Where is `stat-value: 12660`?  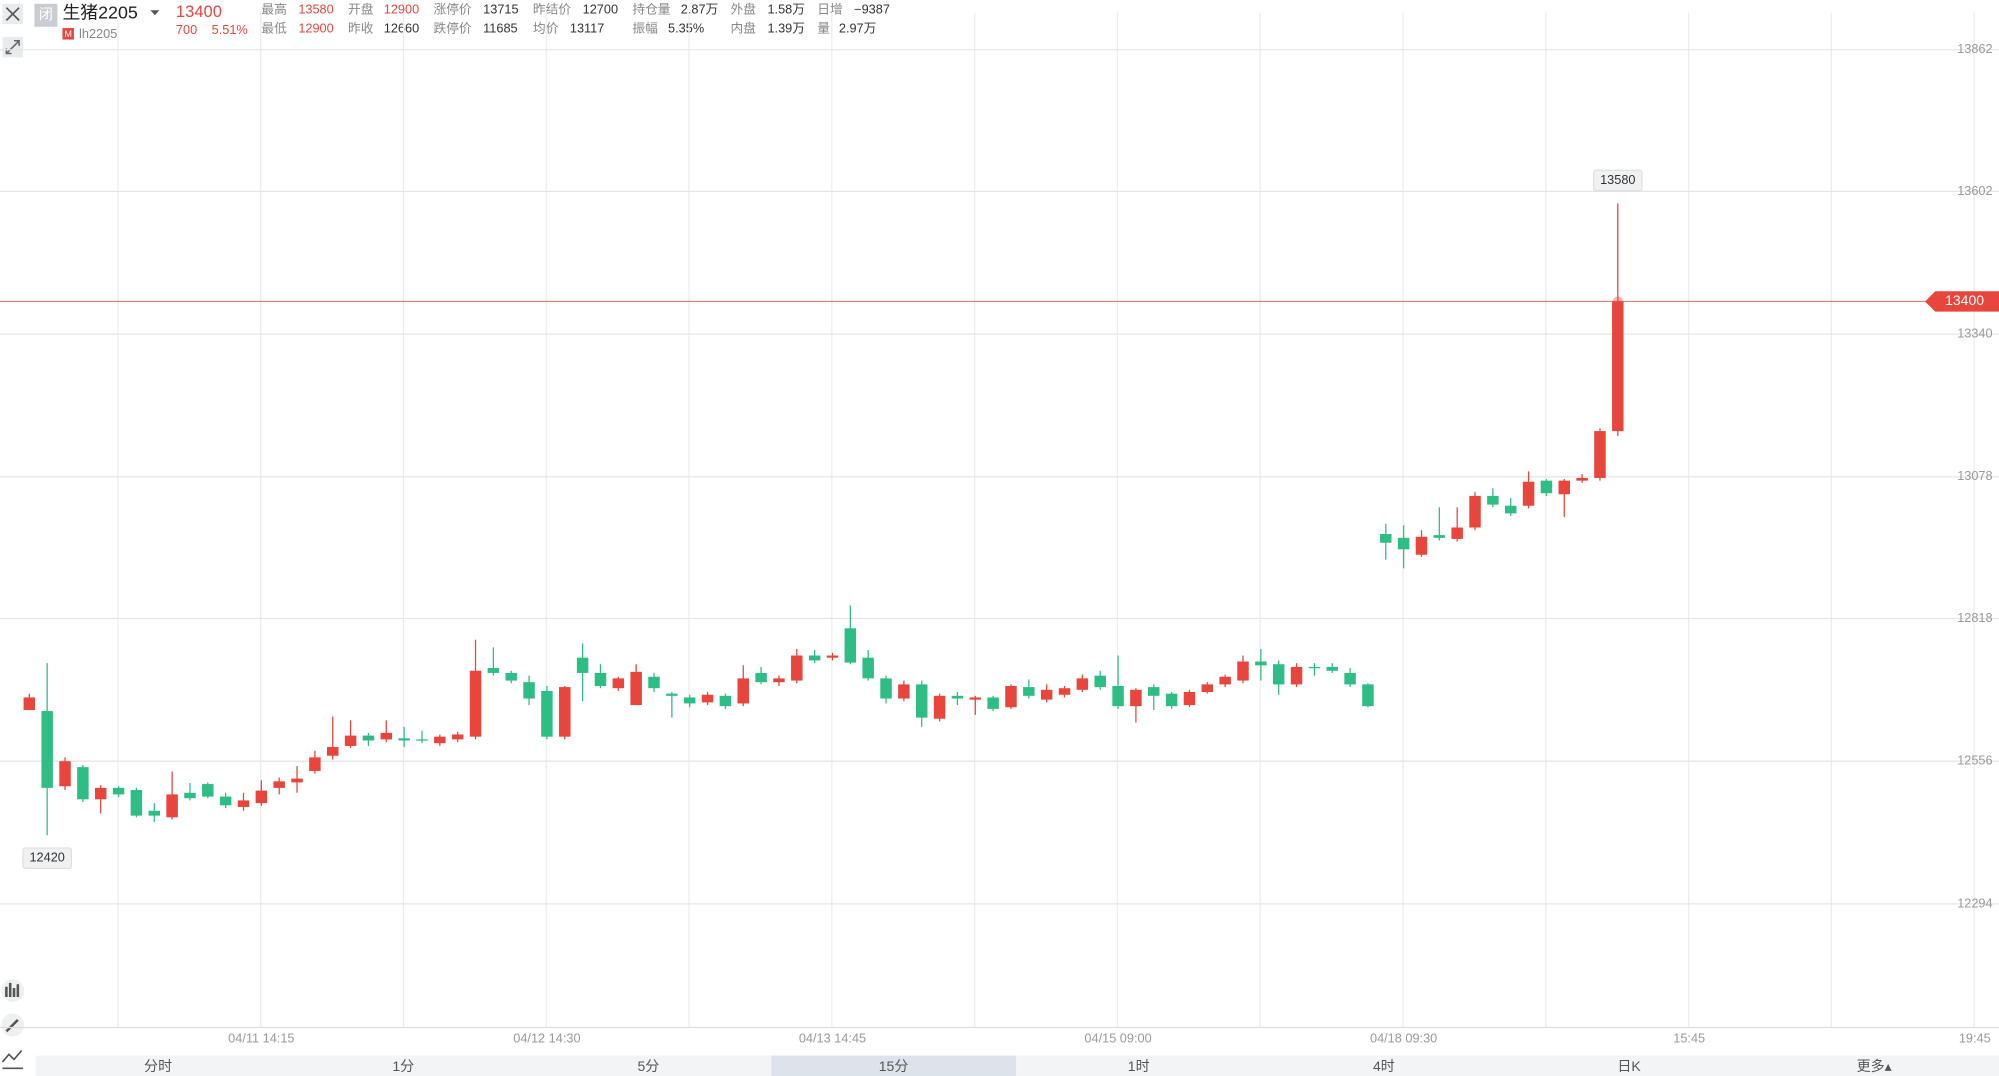 stat-value: 12660 is located at coordinates (401, 28).